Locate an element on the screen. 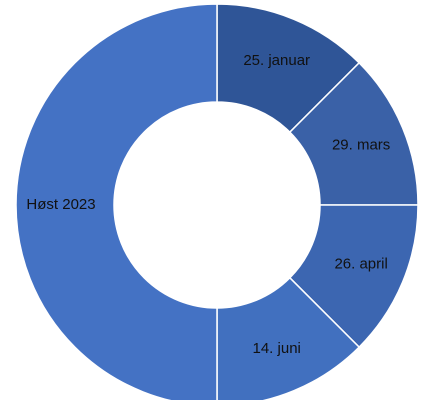 The height and width of the screenshot is (405, 426). segment-label: Høst 2023 is located at coordinates (60, 204).